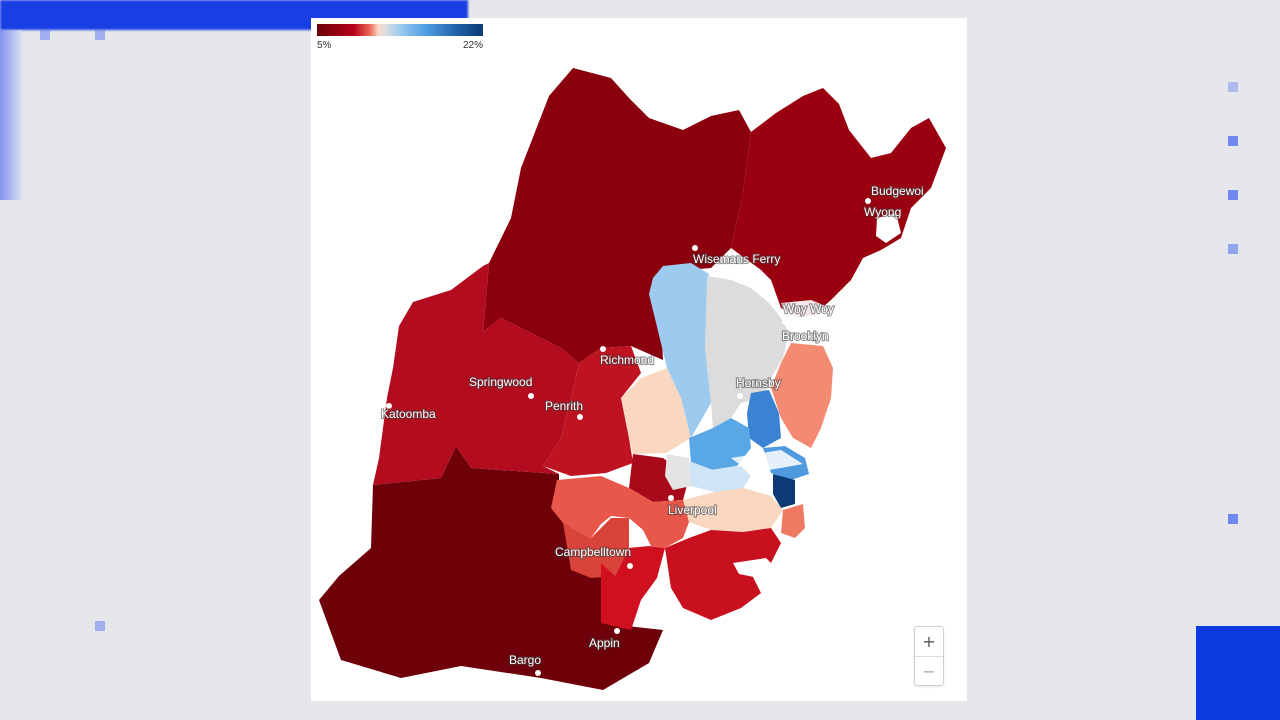  Describe the element at coordinates (723, 574) in the screenshot. I see `region-sutherland` at that location.